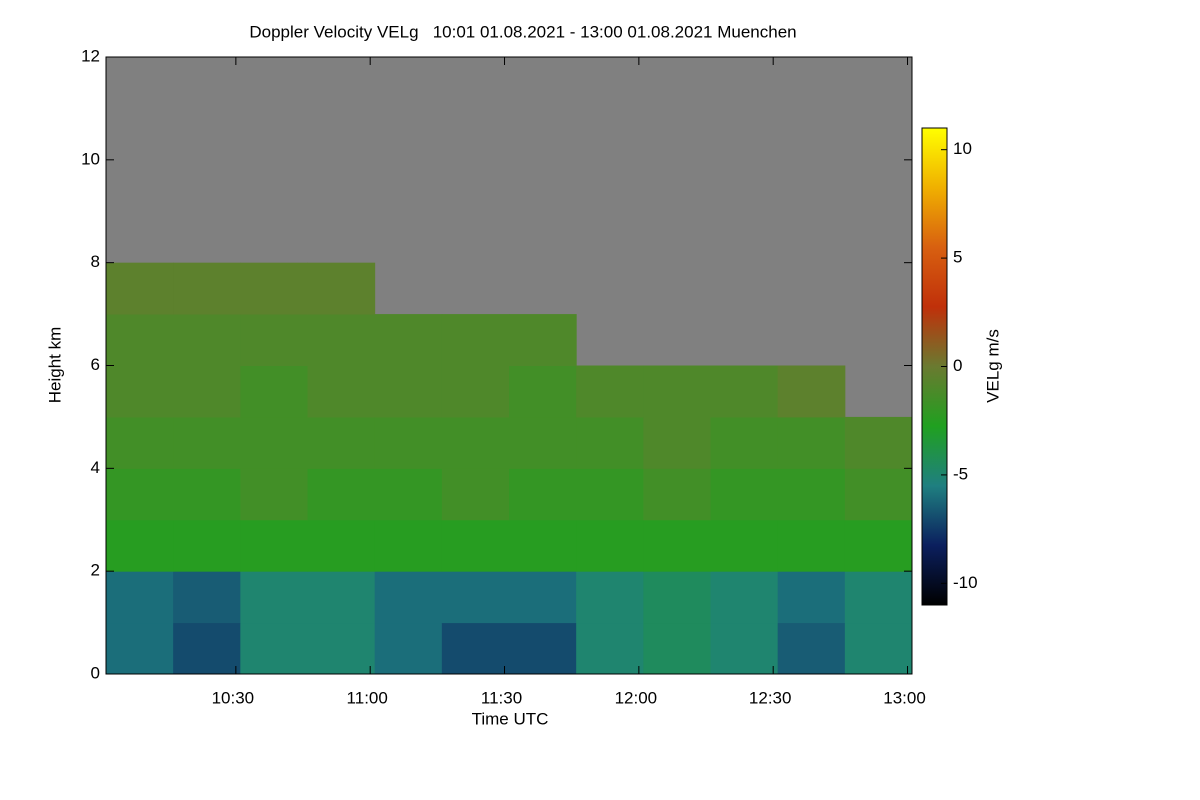  What do you see at coordinates (95, 570) in the screenshot?
I see `y-tick-label: 2` at bounding box center [95, 570].